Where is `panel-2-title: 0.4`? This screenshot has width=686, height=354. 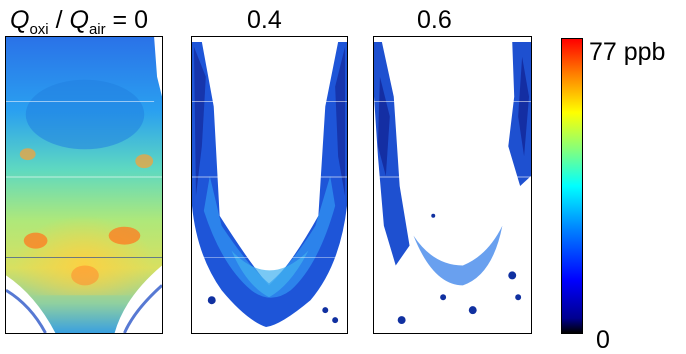 panel-2-title: 0.4 is located at coordinates (264, 20).